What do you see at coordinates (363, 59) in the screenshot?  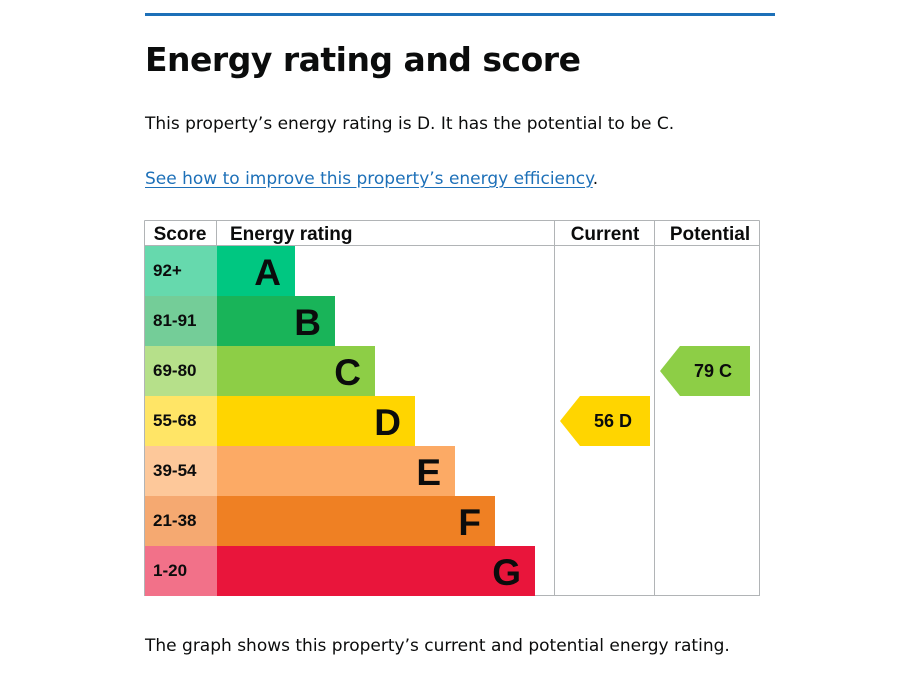 I see `page-title: Energy rating and score` at bounding box center [363, 59].